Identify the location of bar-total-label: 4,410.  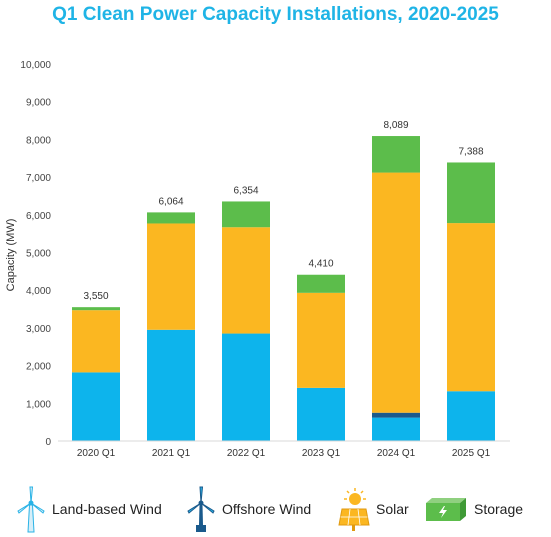
(320, 264).